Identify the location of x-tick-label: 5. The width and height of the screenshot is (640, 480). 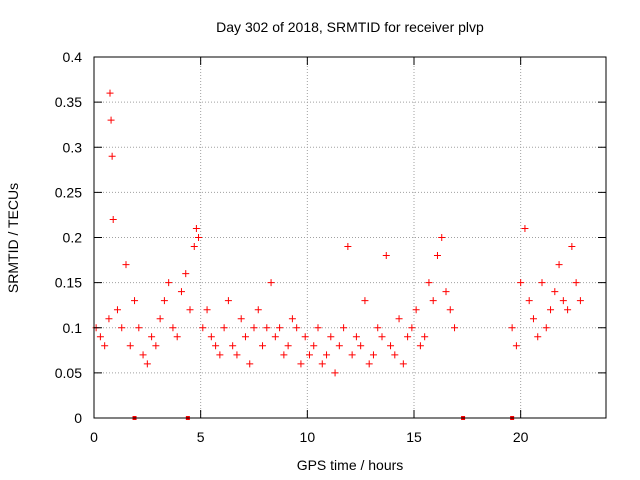
(201, 437).